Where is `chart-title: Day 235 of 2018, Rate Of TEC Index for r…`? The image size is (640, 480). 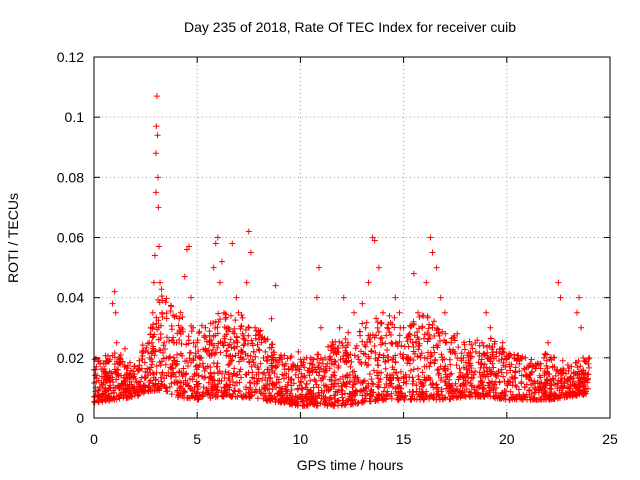
chart-title: Day 235 of 2018, Rate Of TEC Index for r… is located at coordinates (350, 27).